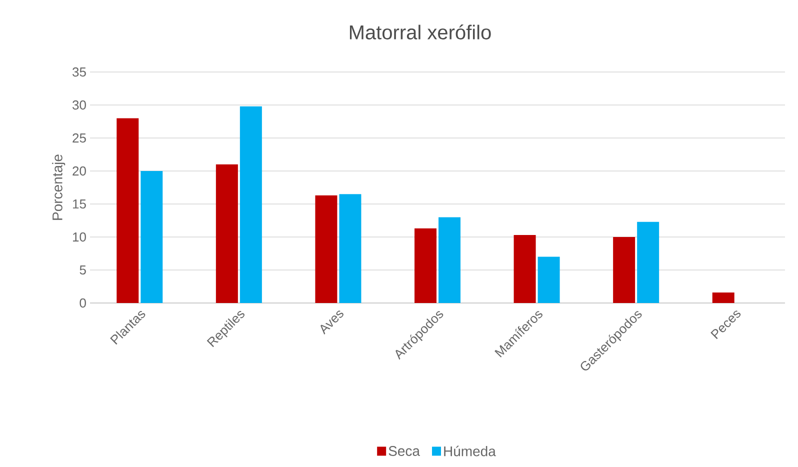  Describe the element at coordinates (59, 187) in the screenshot. I see `y-axis-title: Porcentaje` at that location.